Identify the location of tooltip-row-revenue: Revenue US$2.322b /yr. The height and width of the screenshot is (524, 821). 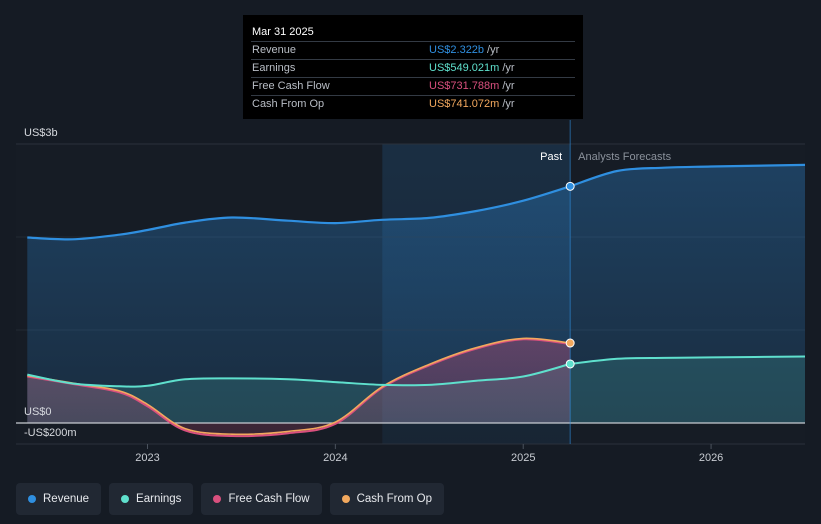
(413, 50).